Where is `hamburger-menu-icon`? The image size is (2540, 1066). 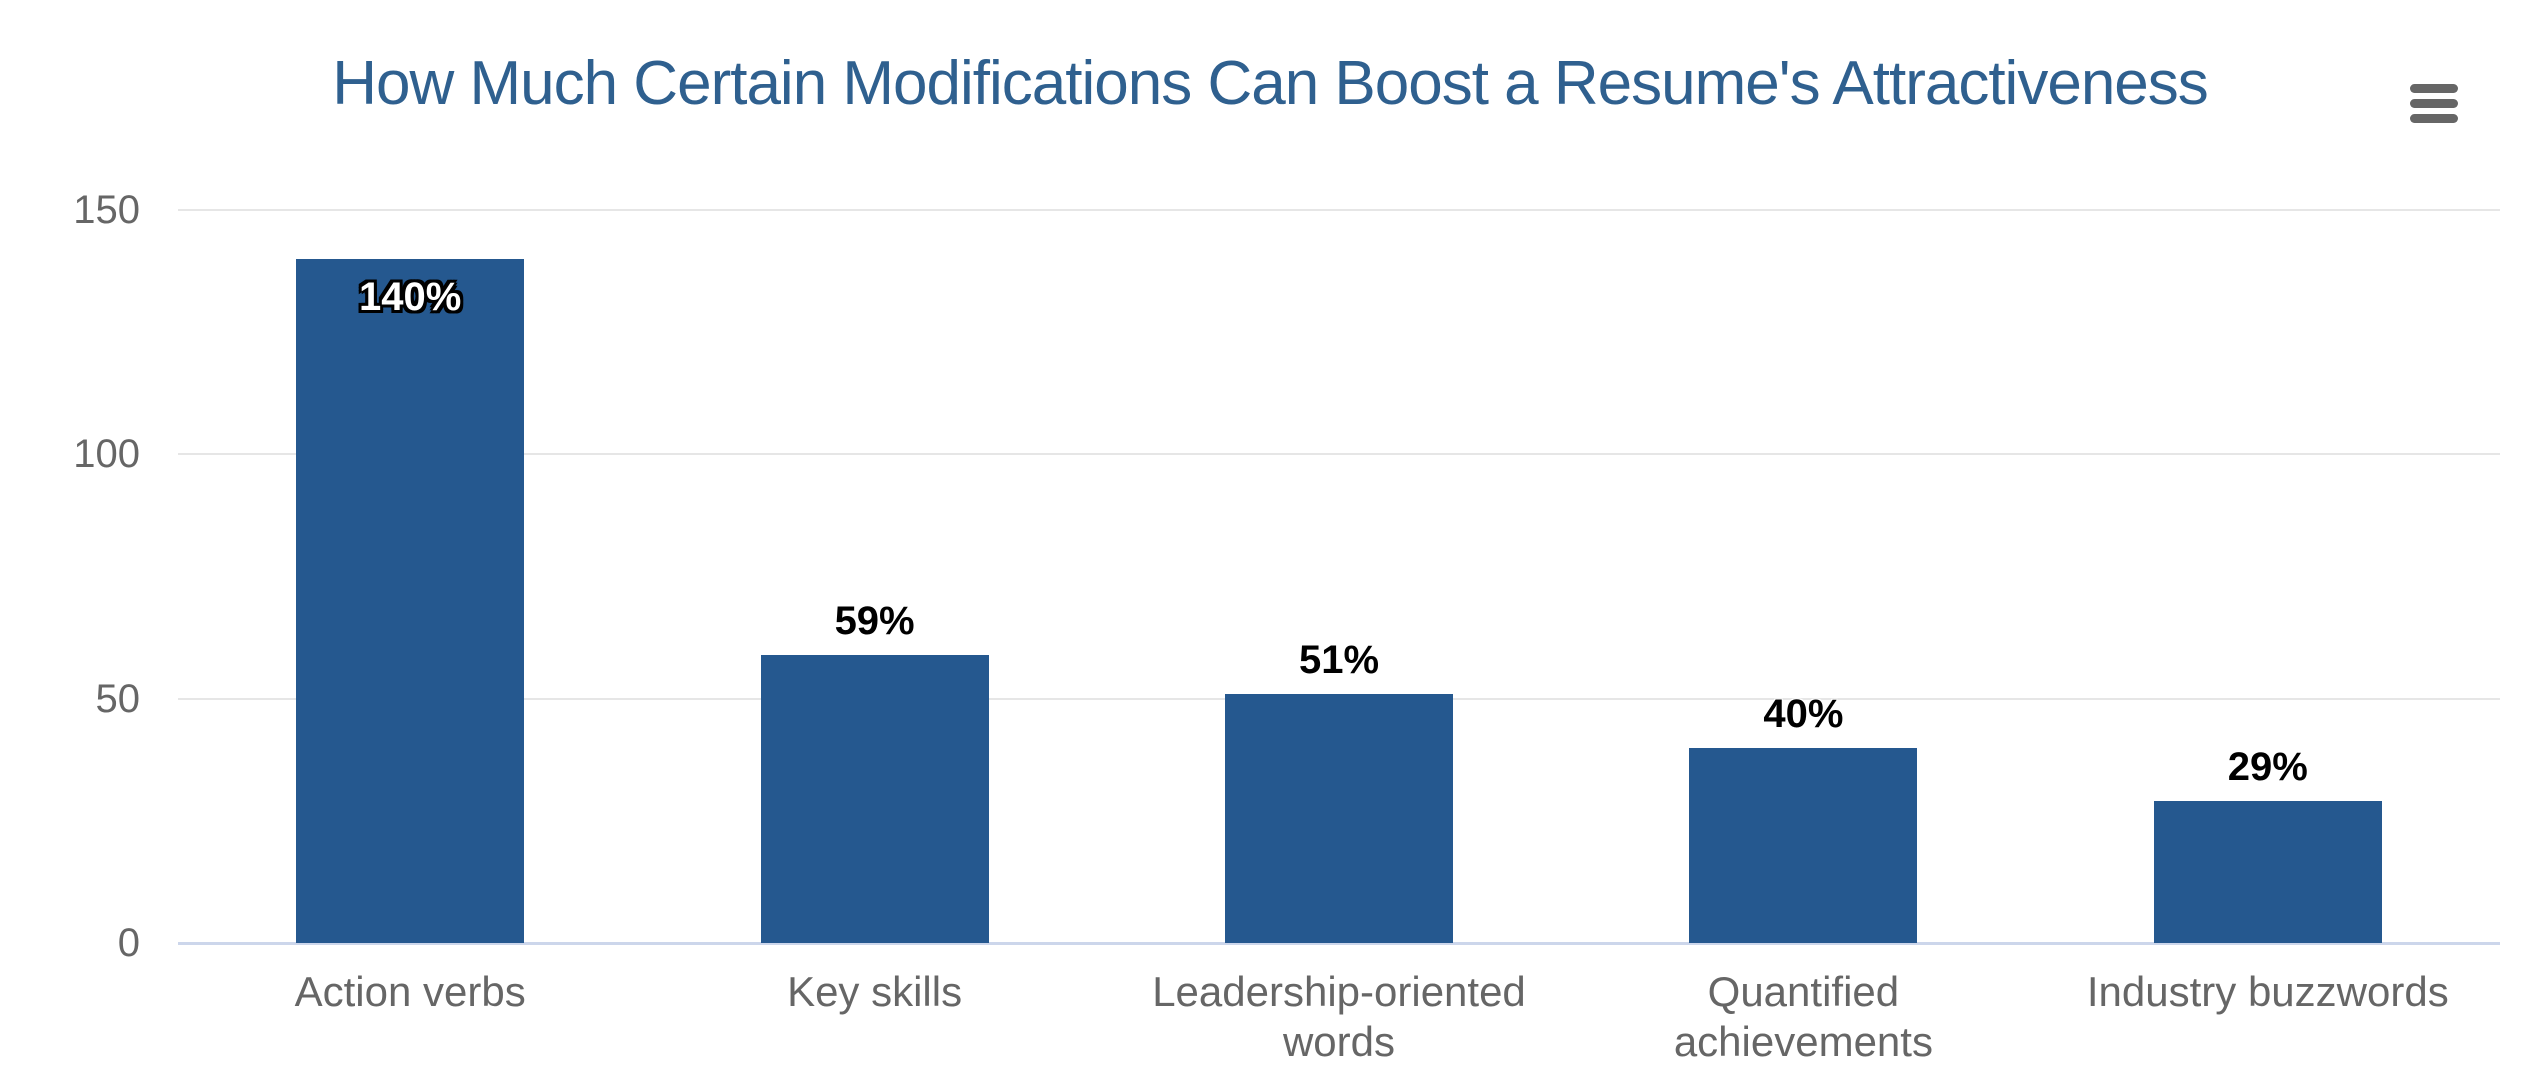 hamburger-menu-icon is located at coordinates (2434, 103).